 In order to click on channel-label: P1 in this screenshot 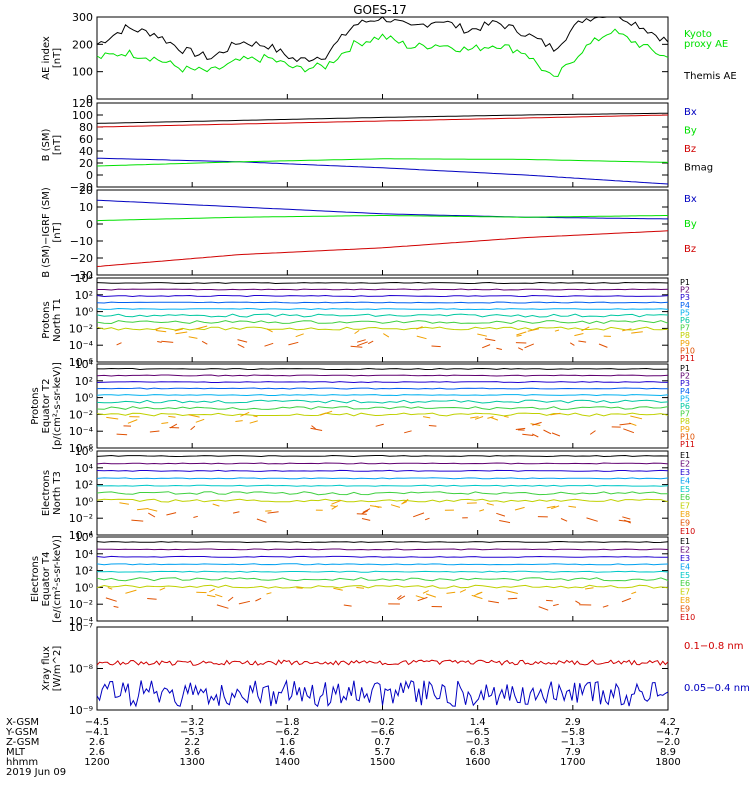, I will do `click(685, 282)`.